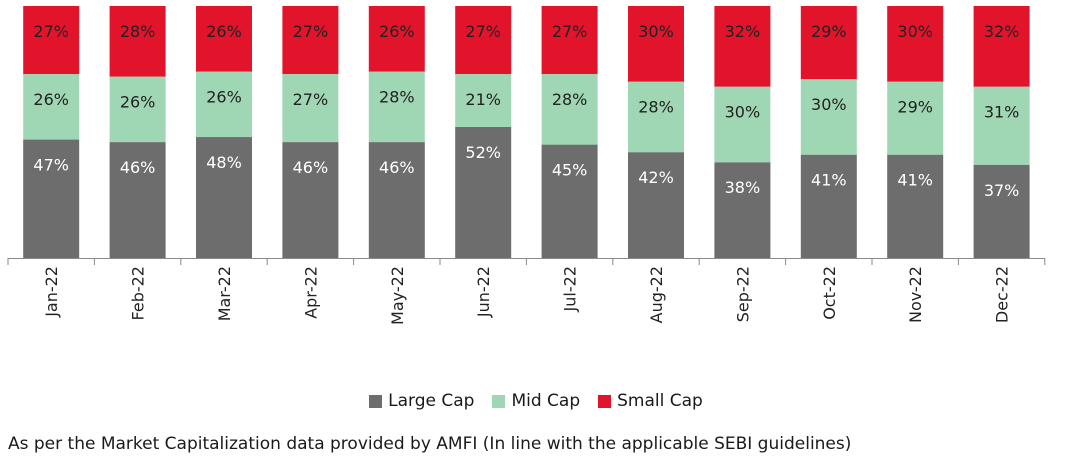 The height and width of the screenshot is (470, 1072). What do you see at coordinates (742, 294) in the screenshot?
I see `x-tick-label: Sep-22` at bounding box center [742, 294].